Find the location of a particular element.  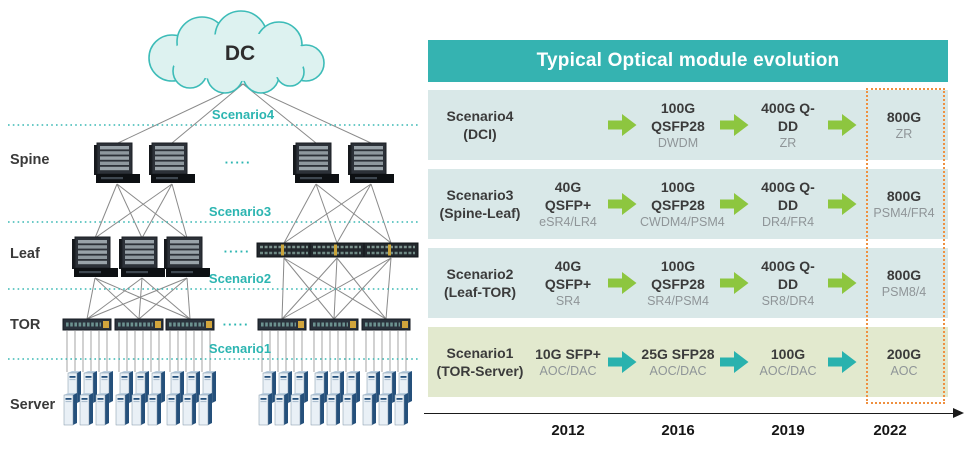

layer-label-server: Server is located at coordinates (33, 405).